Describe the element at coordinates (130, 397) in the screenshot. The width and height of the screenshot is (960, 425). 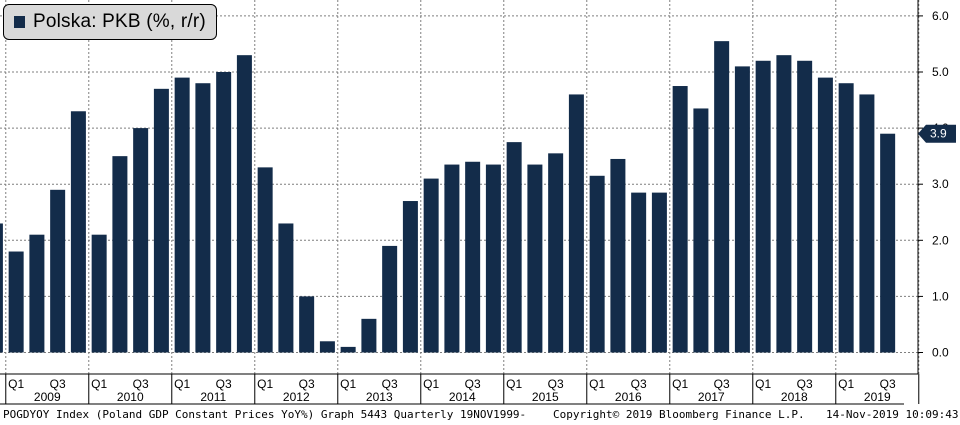
I see `year-label: 2010` at that location.